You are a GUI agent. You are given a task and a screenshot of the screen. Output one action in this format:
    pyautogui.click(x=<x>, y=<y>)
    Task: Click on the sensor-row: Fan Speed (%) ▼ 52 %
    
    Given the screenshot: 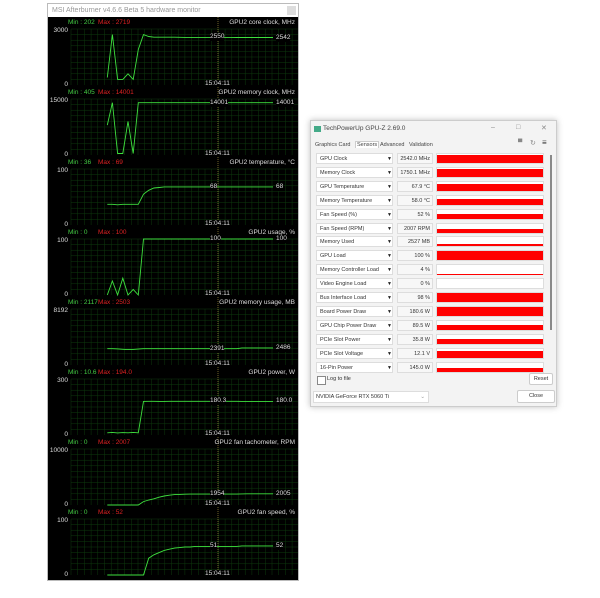 What is the action you would take?
    pyautogui.click(x=433, y=214)
    